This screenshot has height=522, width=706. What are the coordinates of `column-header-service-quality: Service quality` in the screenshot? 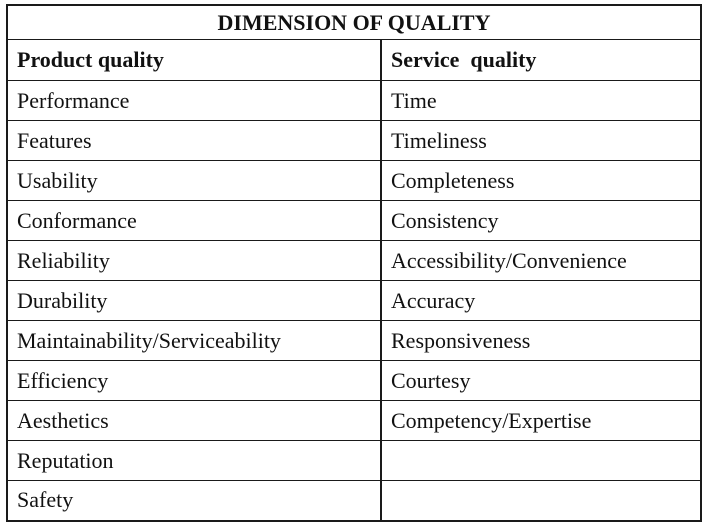 It's located at (541, 60).